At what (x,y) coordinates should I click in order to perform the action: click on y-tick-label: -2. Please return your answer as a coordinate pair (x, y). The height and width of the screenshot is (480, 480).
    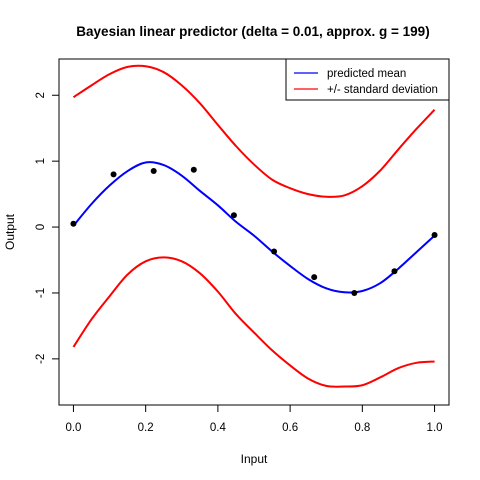
    Looking at the image, I should click on (41, 359).